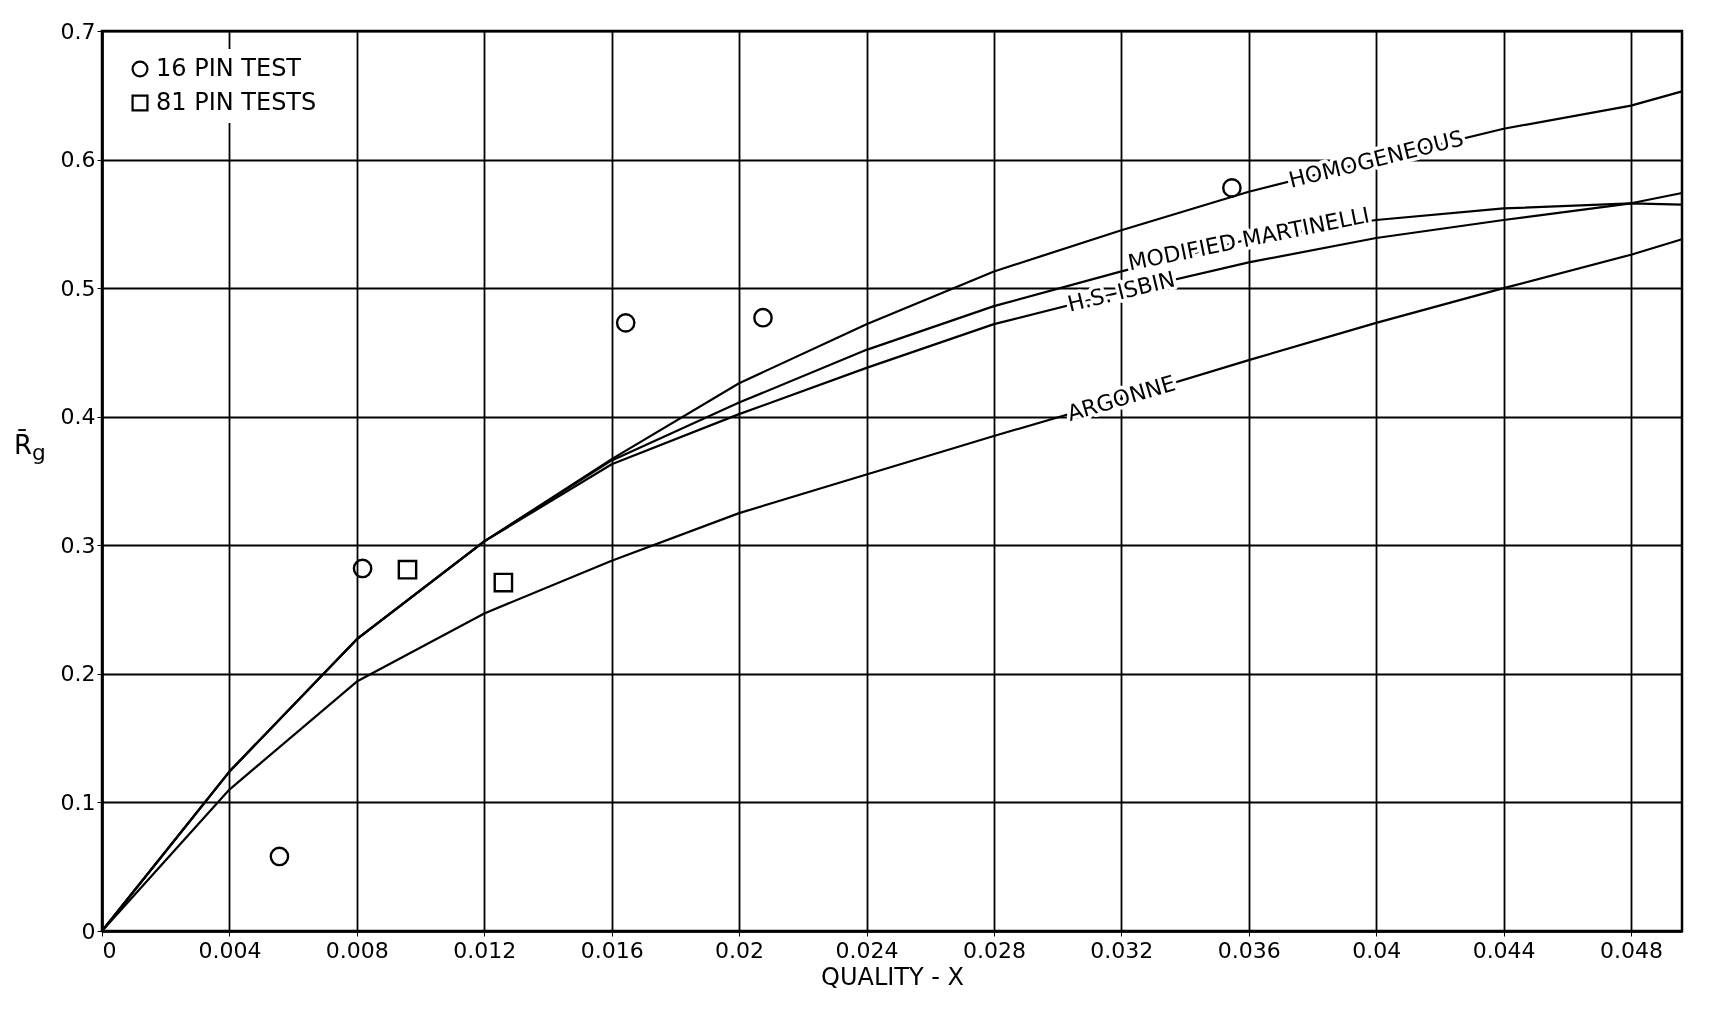 This screenshot has width=1733, height=1028. What do you see at coordinates (78, 31) in the screenshot?
I see `y-tick-label: 0.7` at bounding box center [78, 31].